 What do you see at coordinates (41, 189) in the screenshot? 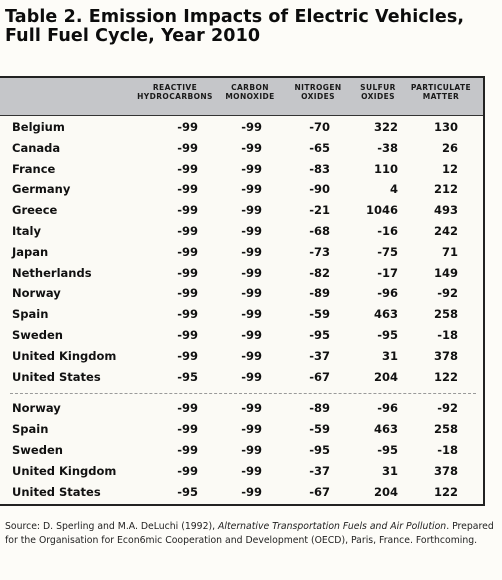
I see `row-country: Germany` at bounding box center [41, 189].